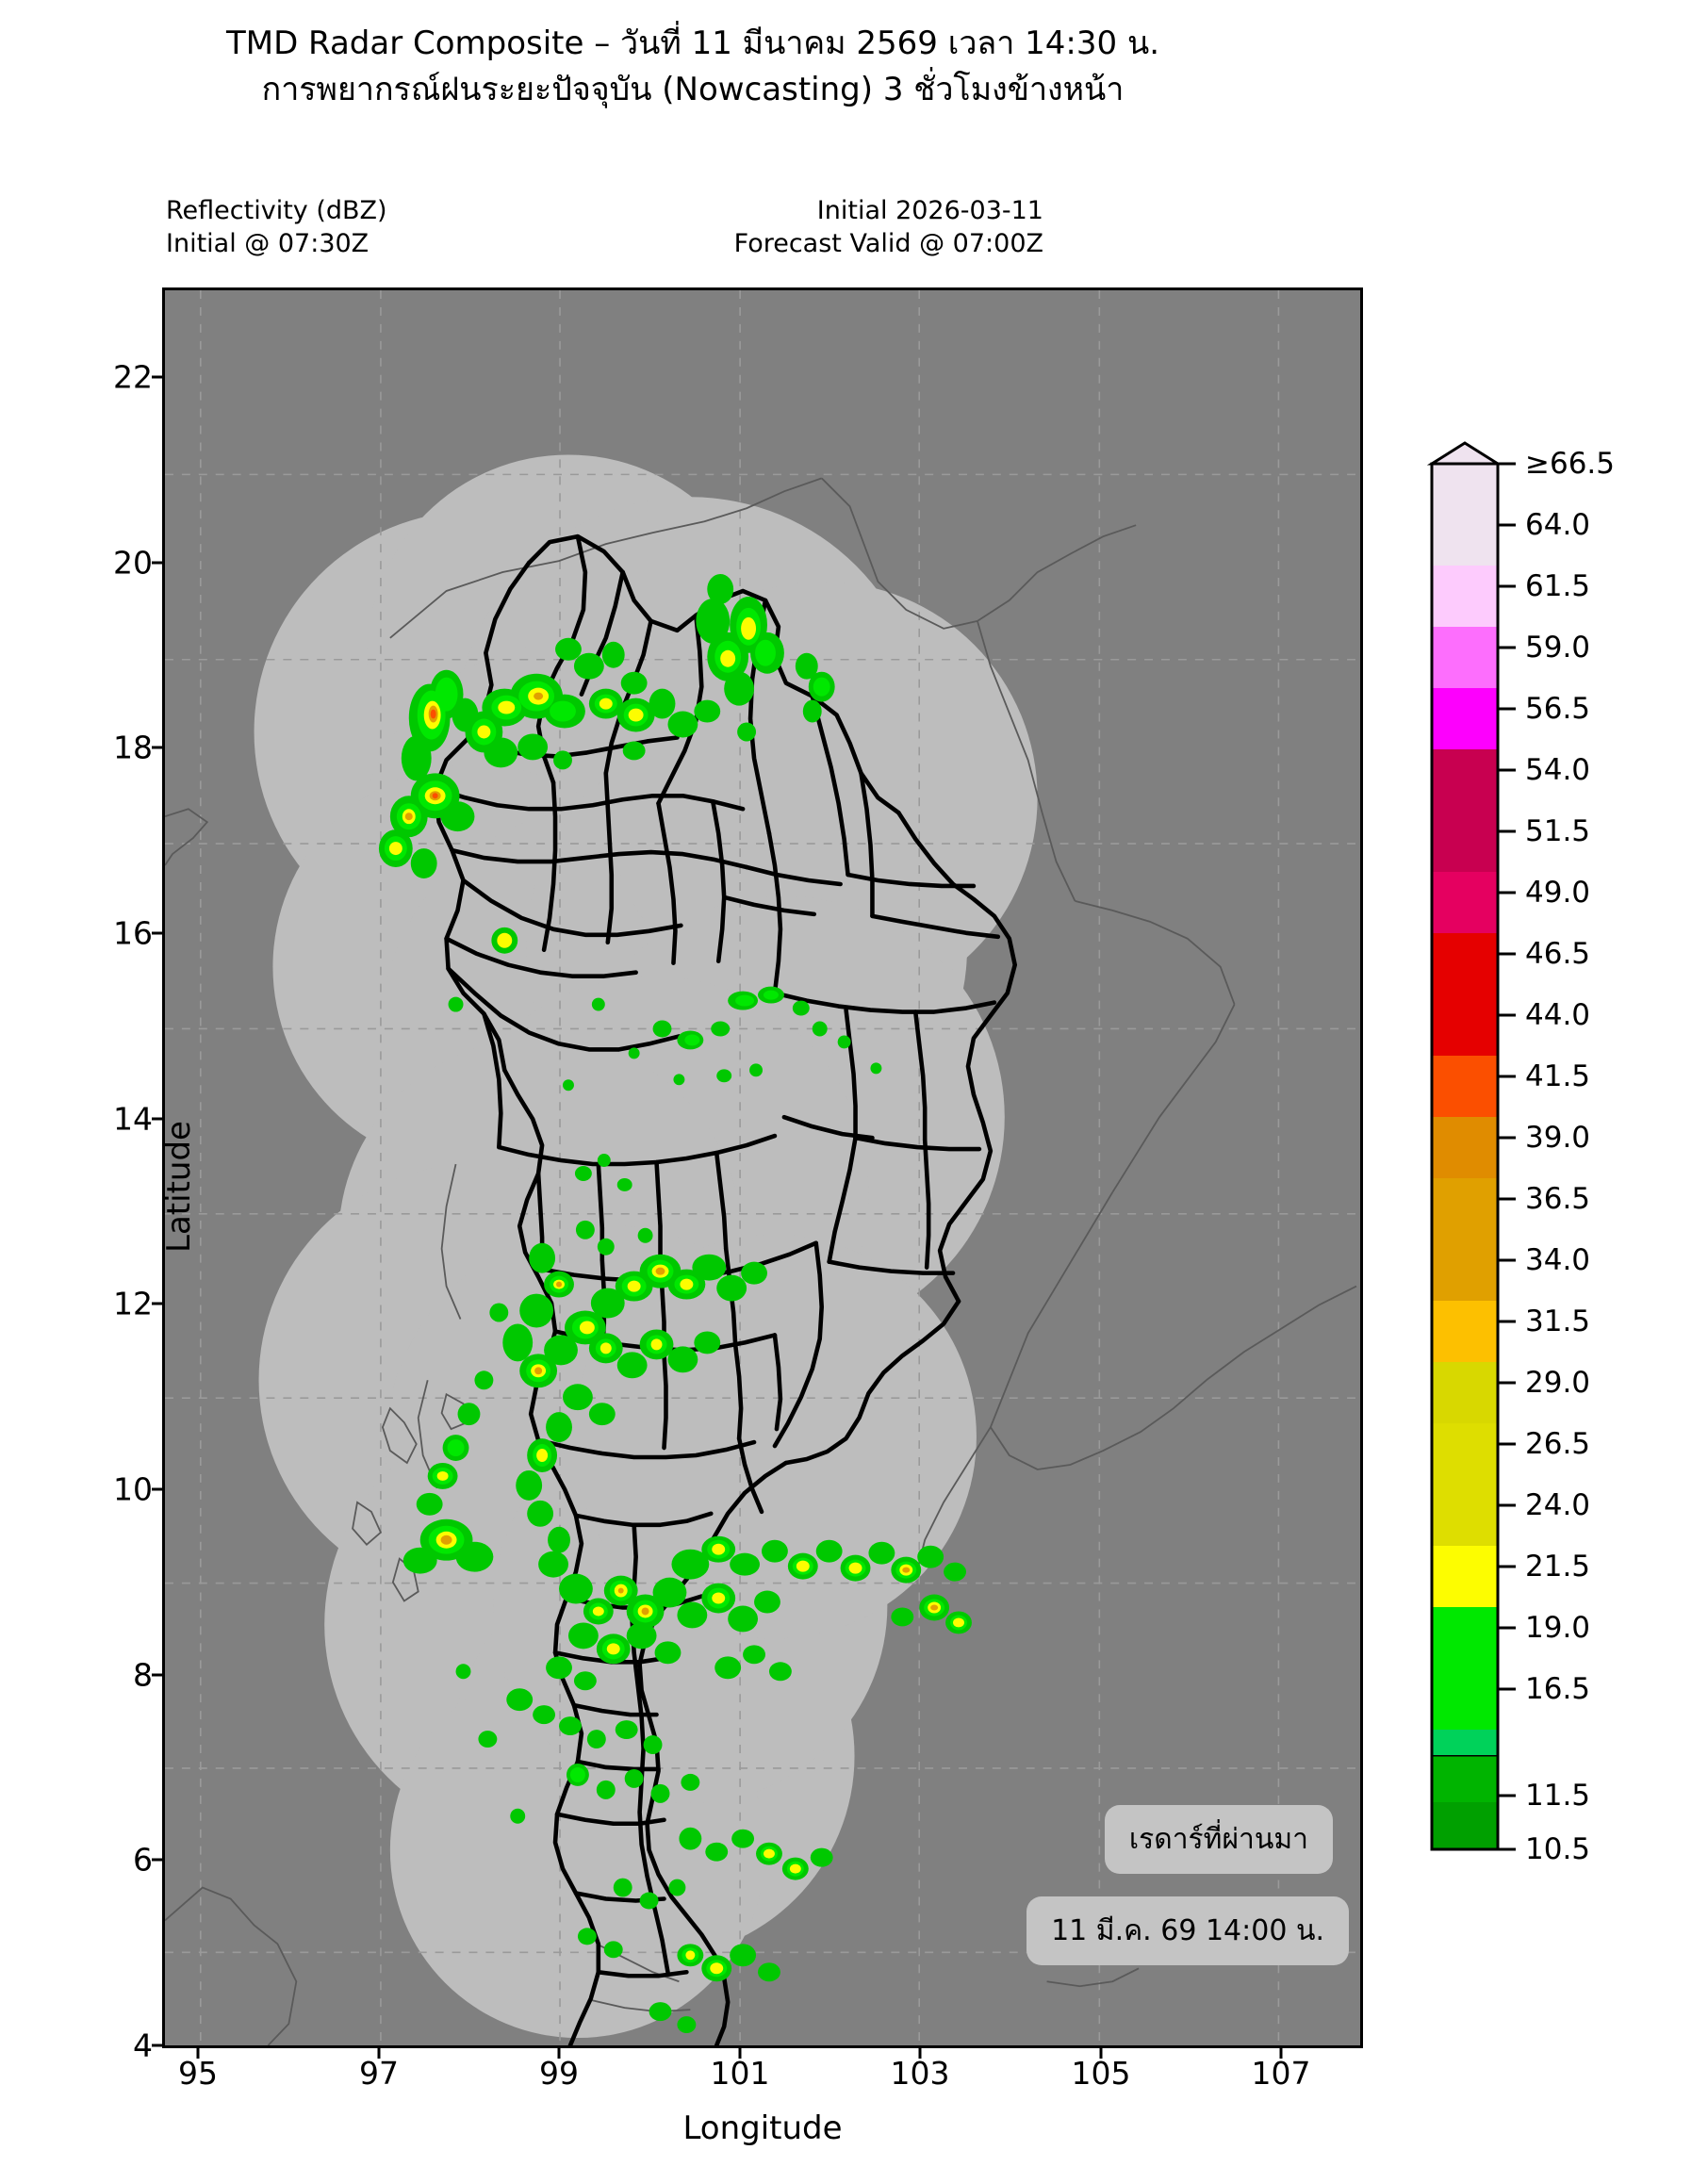 This screenshot has height=2183, width=1708. I want to click on cbtick-label-5: 54.0, so click(1558, 770).